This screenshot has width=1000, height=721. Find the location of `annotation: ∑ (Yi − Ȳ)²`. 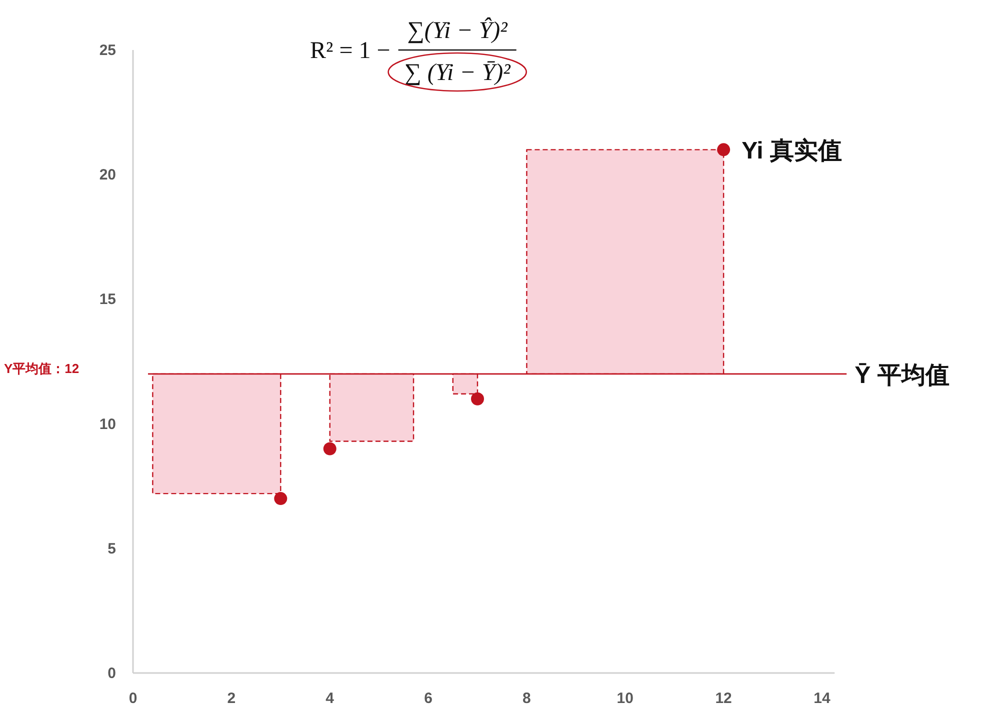

annotation: ∑ (Yi − Ȳ)² is located at coordinates (458, 73).